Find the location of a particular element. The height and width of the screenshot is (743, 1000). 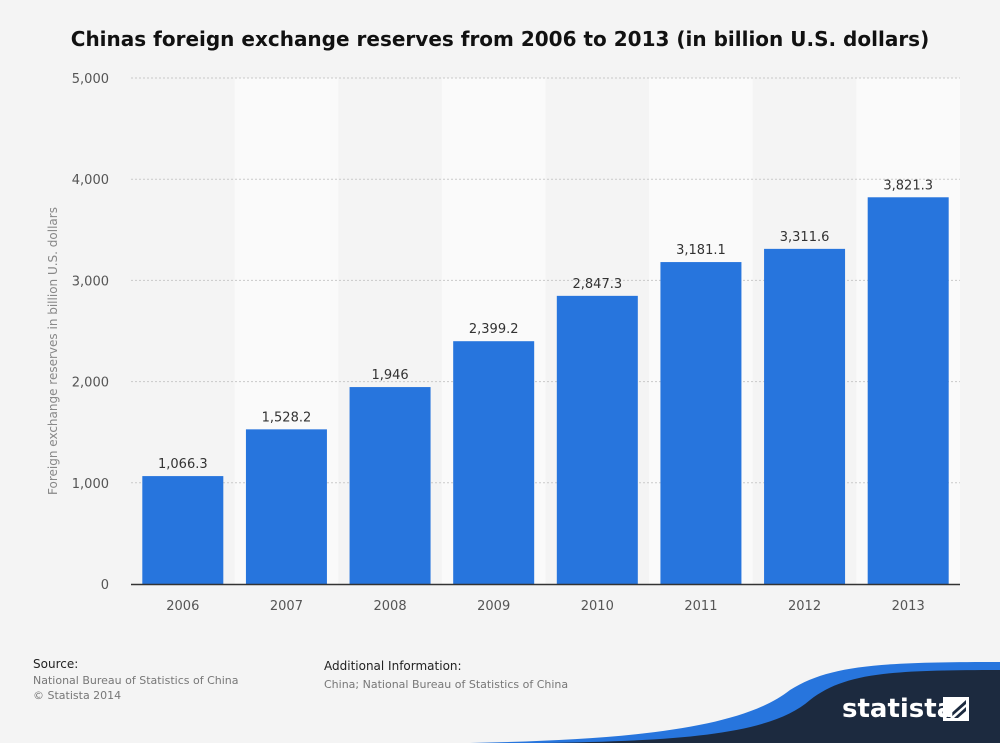

x-tick-label: 2013 is located at coordinates (908, 606).